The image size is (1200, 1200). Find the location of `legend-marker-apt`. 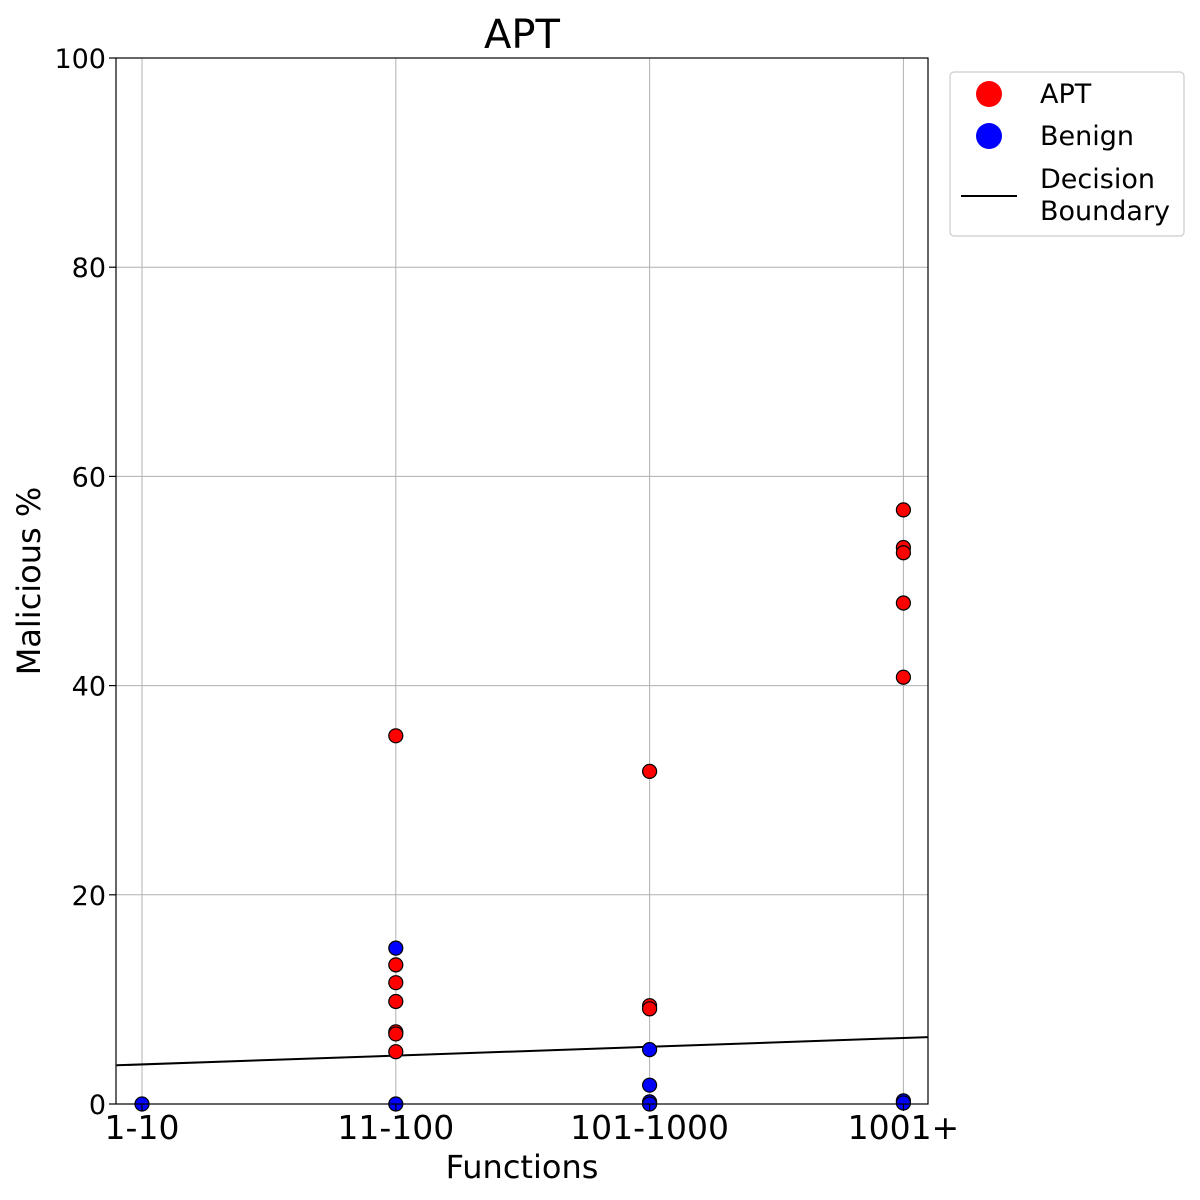

legend-marker-apt is located at coordinates (989, 94).